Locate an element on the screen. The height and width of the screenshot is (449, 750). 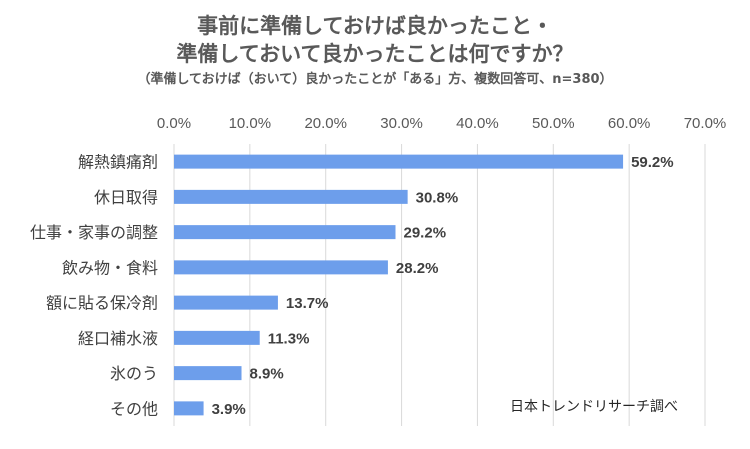
category-label: 解熱鎮痛剤 is located at coordinates (118, 162).